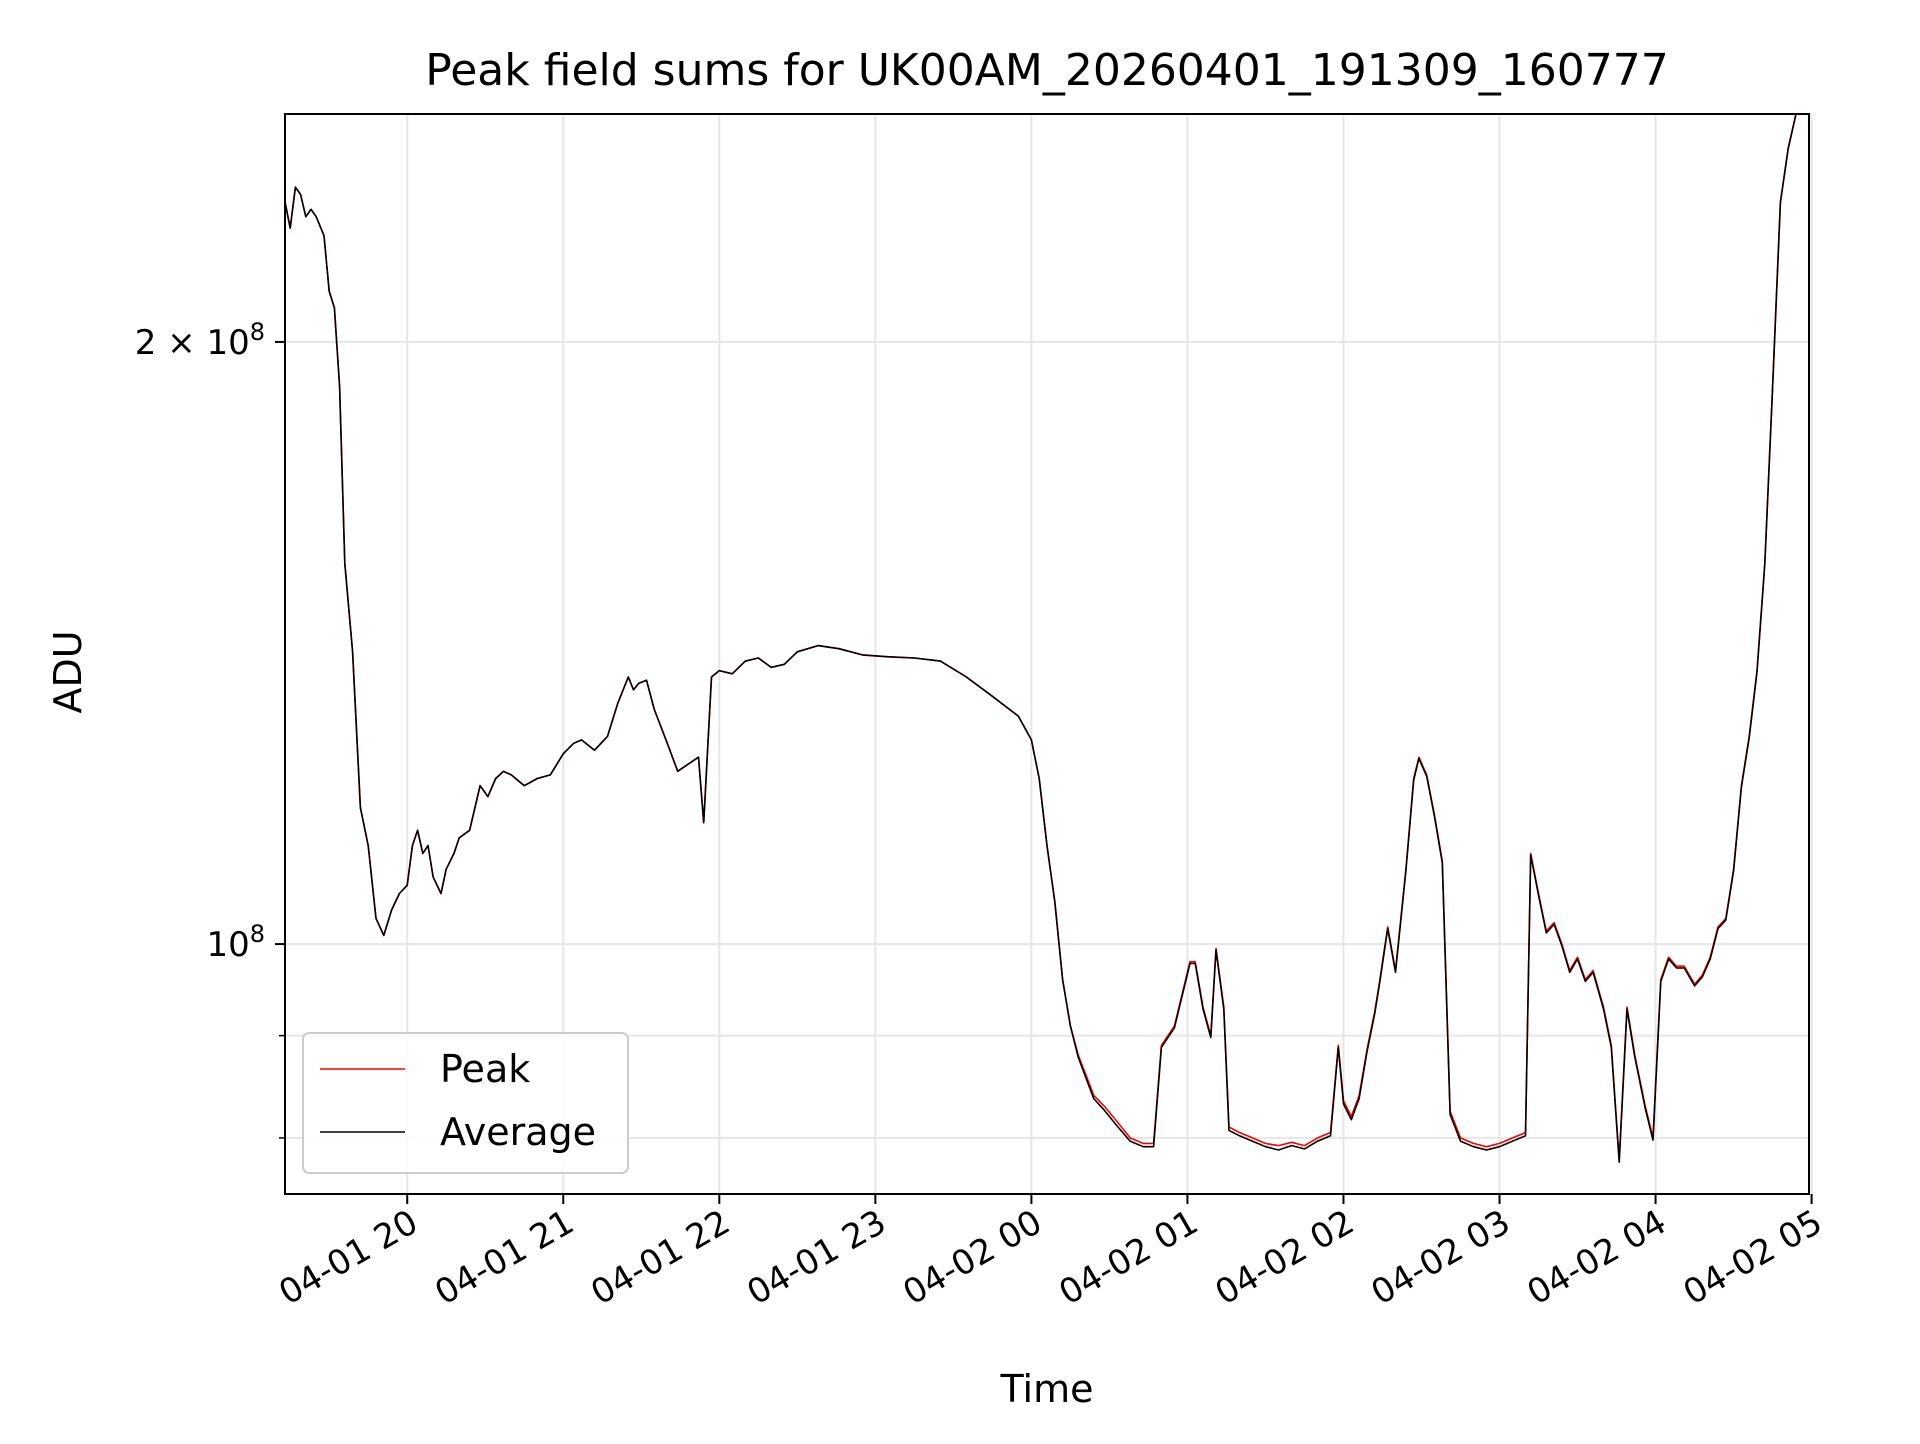 The image size is (1920, 1444). What do you see at coordinates (1753, 1257) in the screenshot?
I see `x-tick-label: 04-02 05` at bounding box center [1753, 1257].